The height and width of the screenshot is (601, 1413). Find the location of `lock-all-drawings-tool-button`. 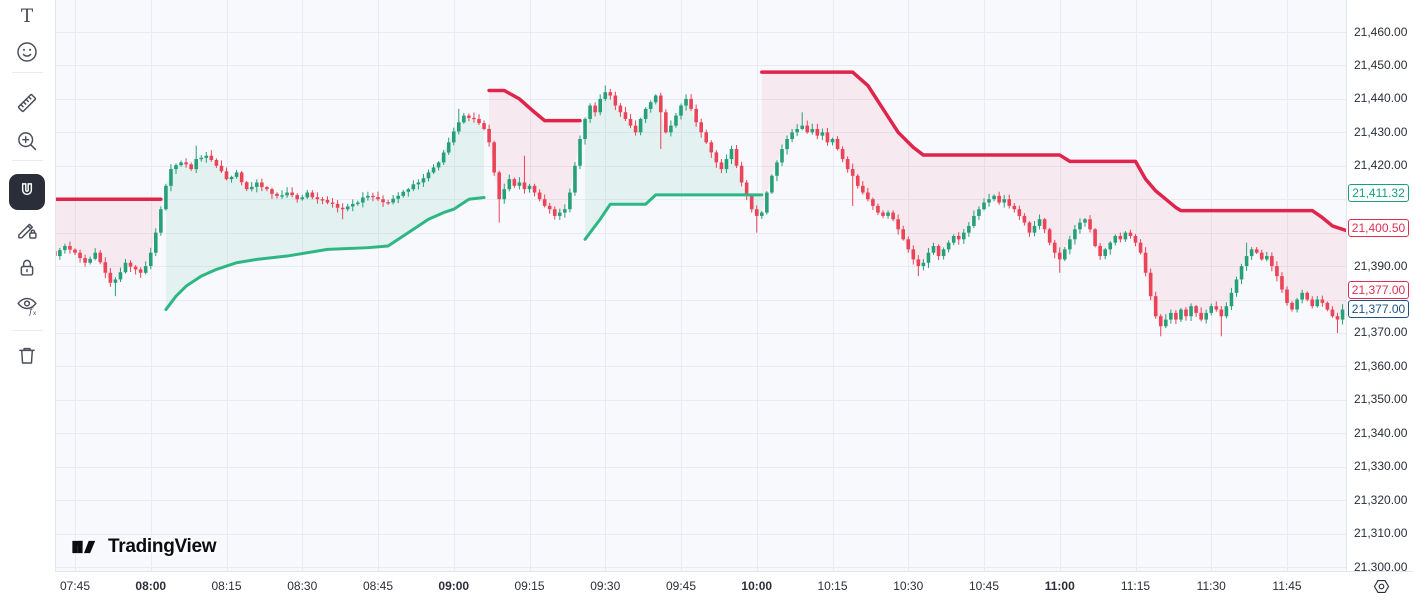

lock-all-drawings-tool-button is located at coordinates (27, 268).